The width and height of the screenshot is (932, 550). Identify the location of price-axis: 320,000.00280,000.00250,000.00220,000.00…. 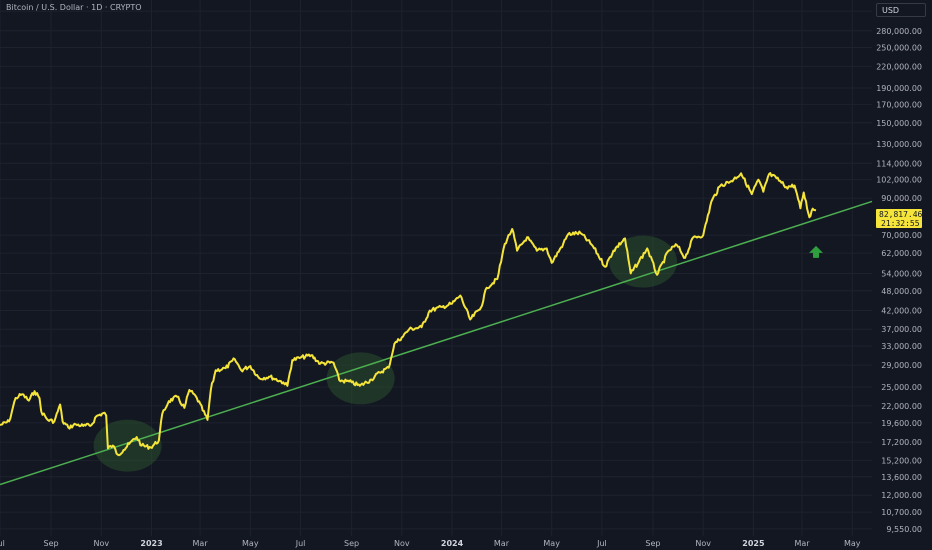
(899, 270).